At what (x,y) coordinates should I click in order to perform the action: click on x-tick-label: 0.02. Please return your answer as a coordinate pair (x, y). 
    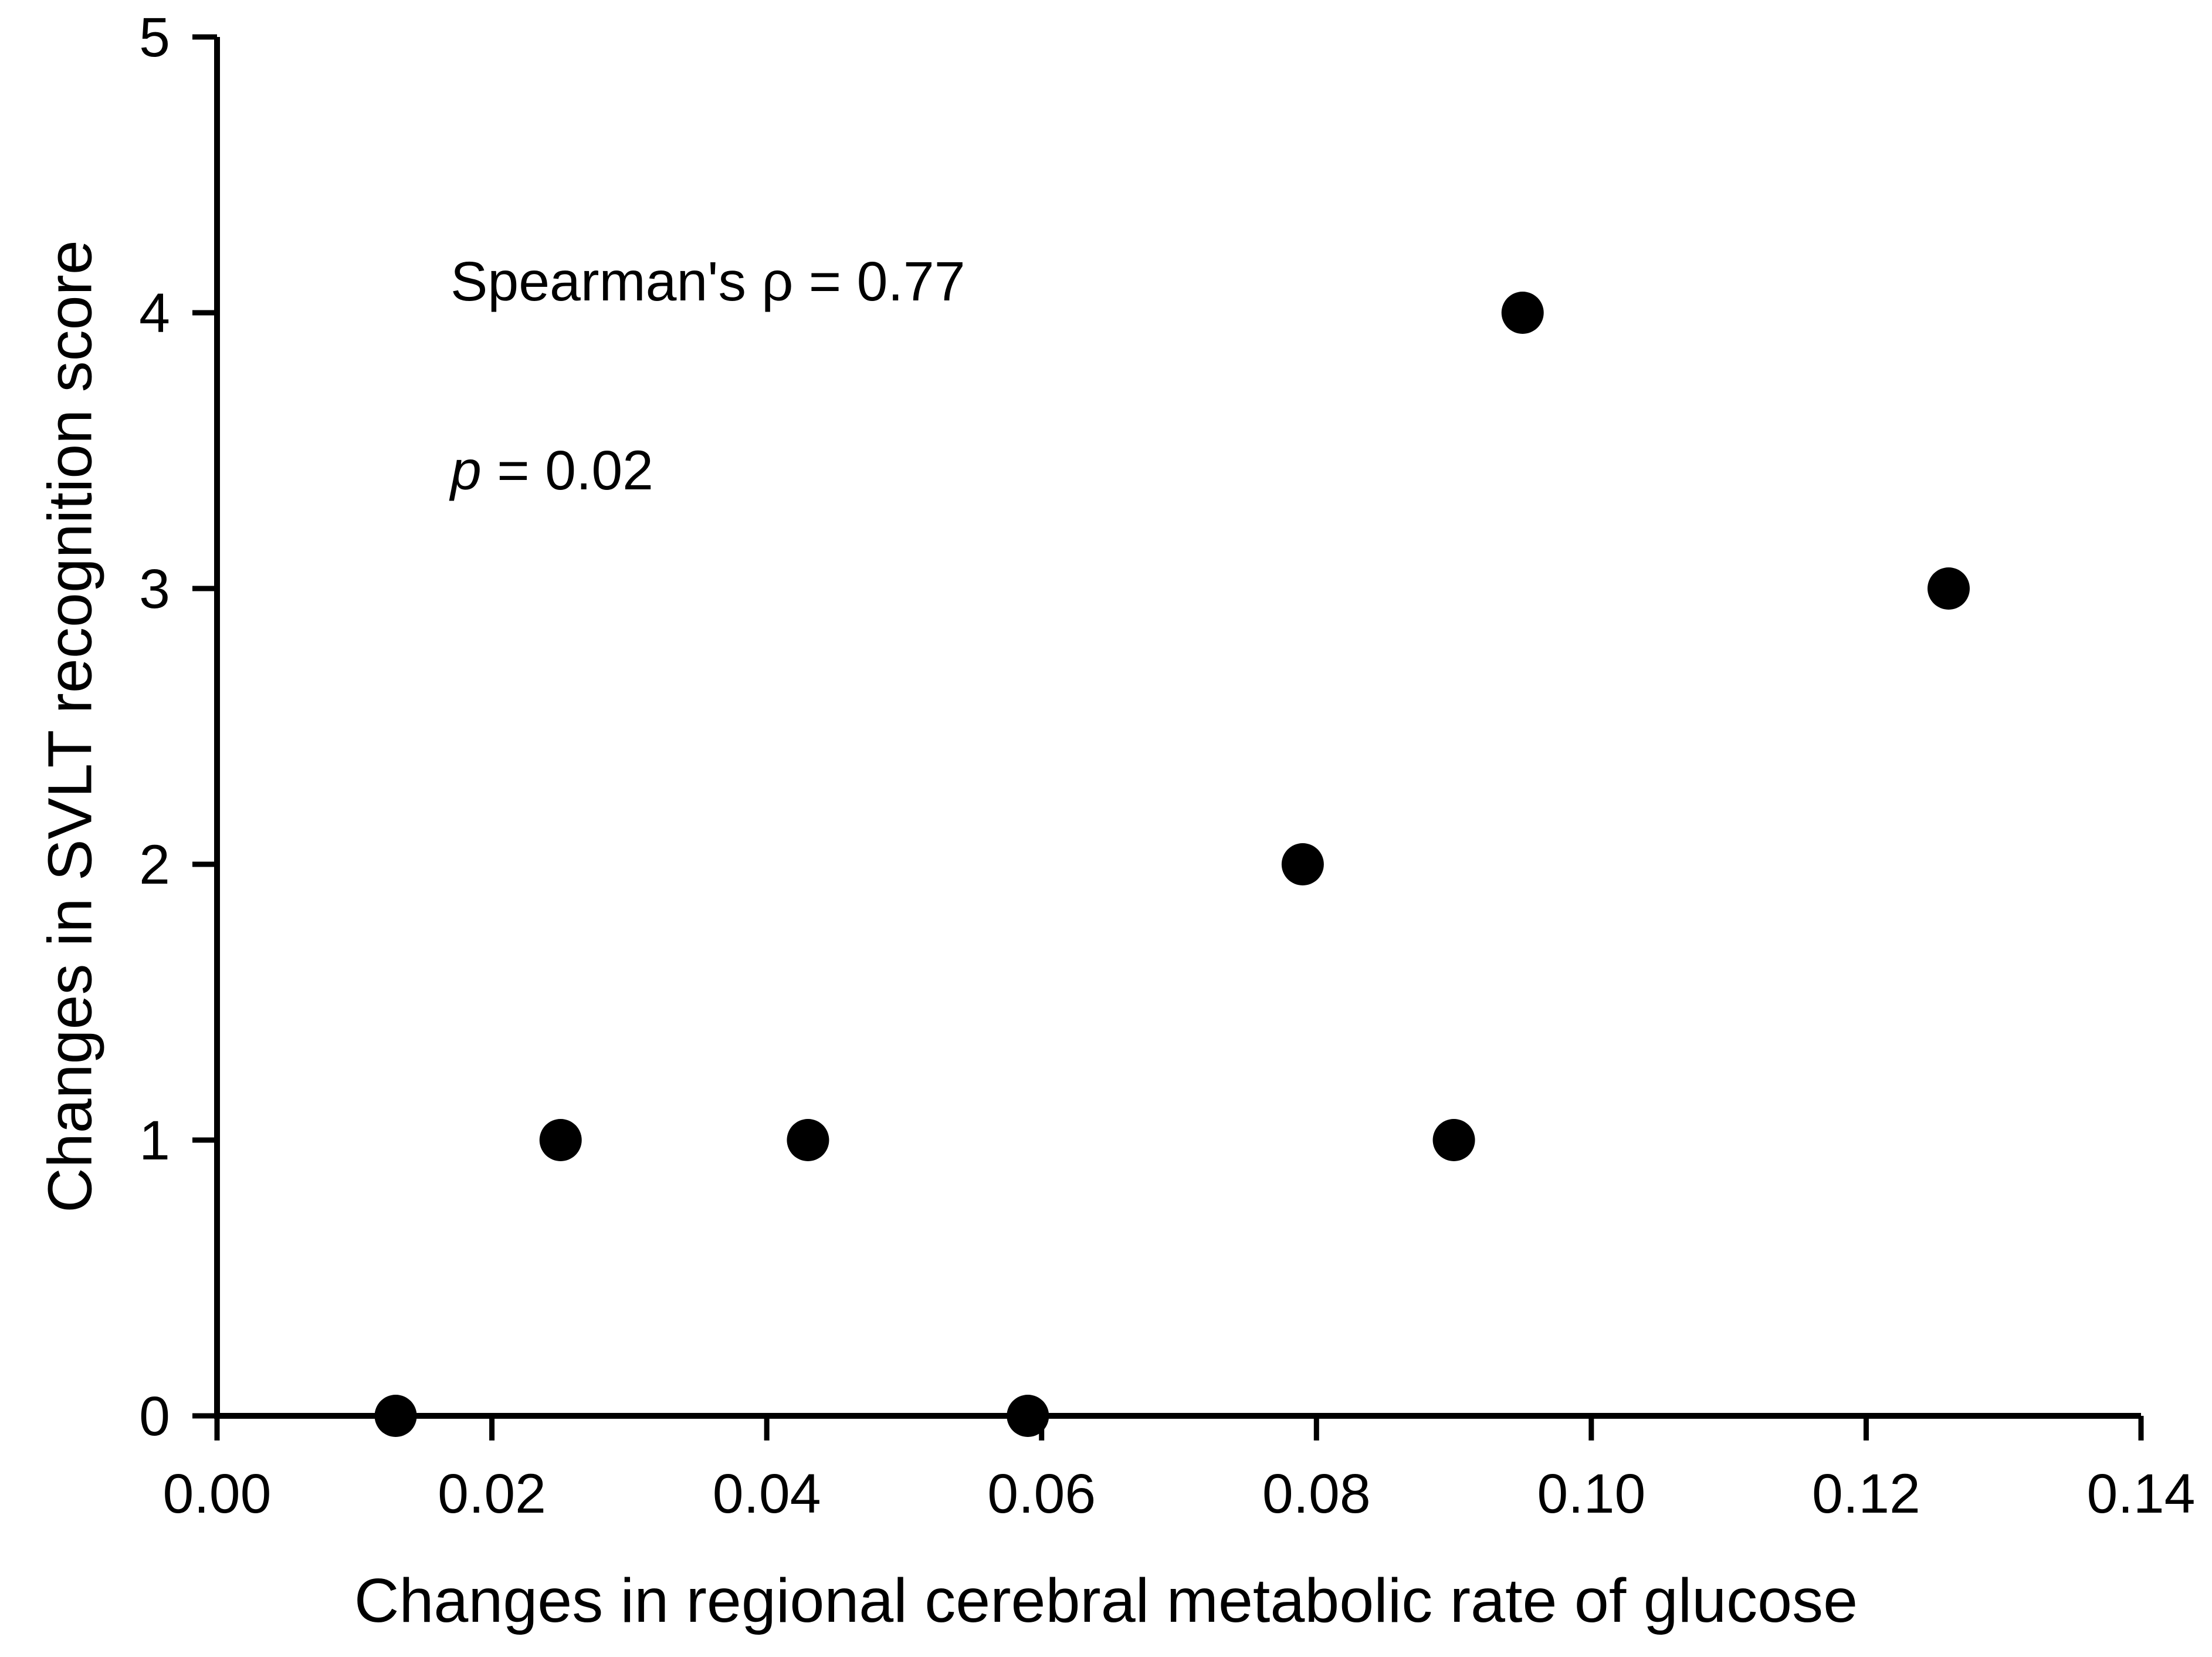
    Looking at the image, I should click on (492, 1494).